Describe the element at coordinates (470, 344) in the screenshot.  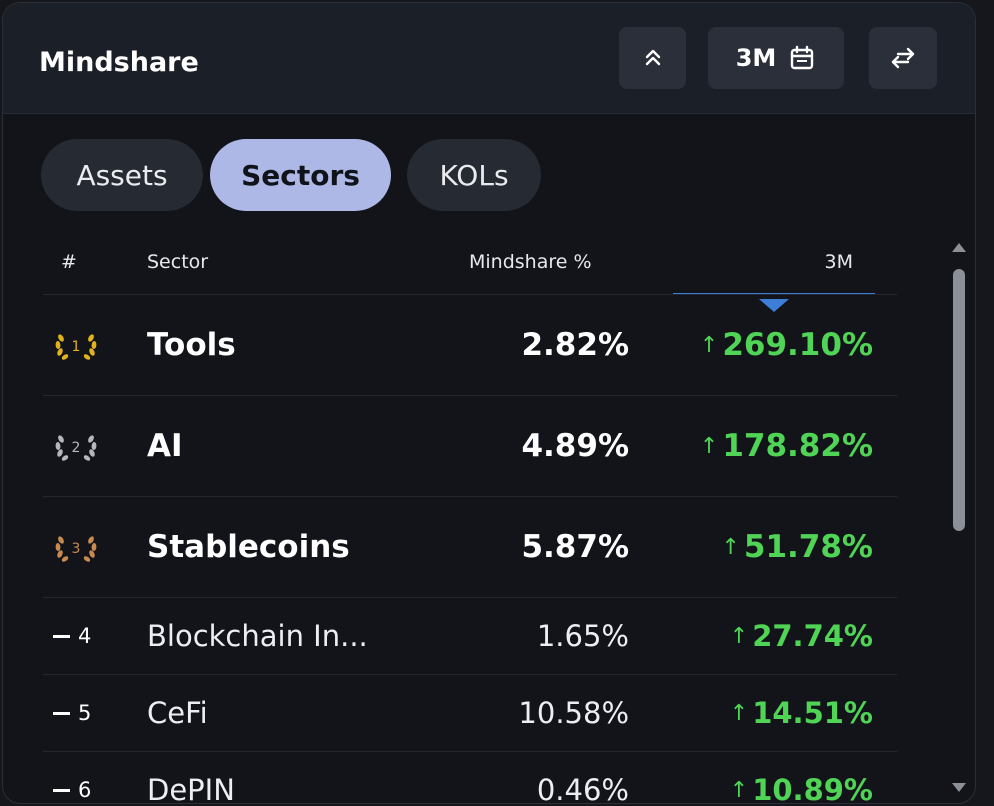
I see `table-row: 1 Tools 2.82% ↑ 269.10%` at that location.